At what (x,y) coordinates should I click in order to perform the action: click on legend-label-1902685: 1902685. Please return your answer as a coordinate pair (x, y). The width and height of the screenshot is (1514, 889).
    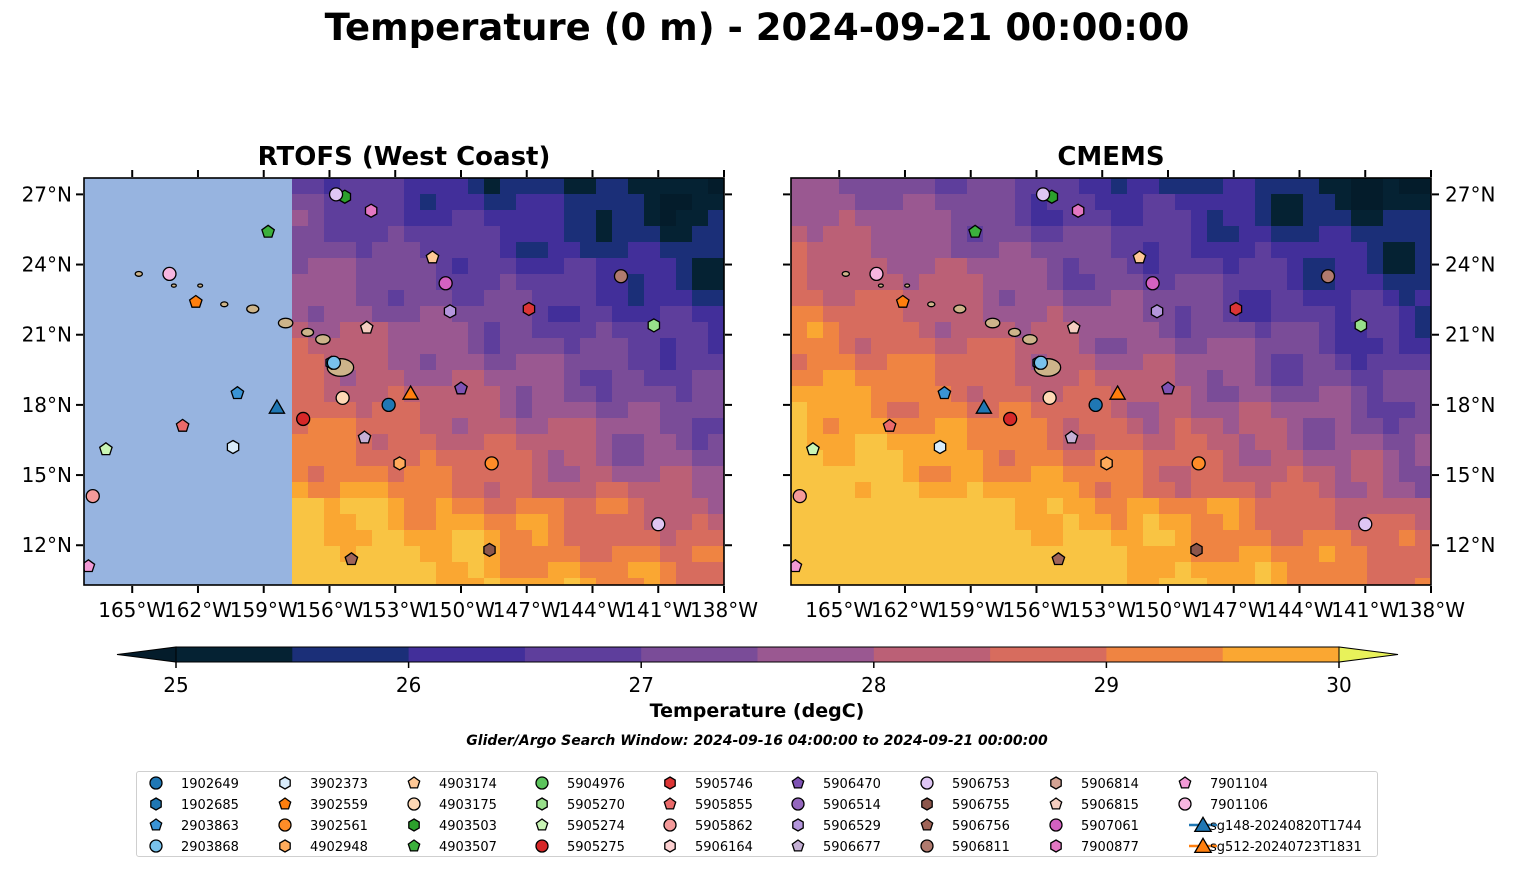
    Looking at the image, I should click on (210, 805).